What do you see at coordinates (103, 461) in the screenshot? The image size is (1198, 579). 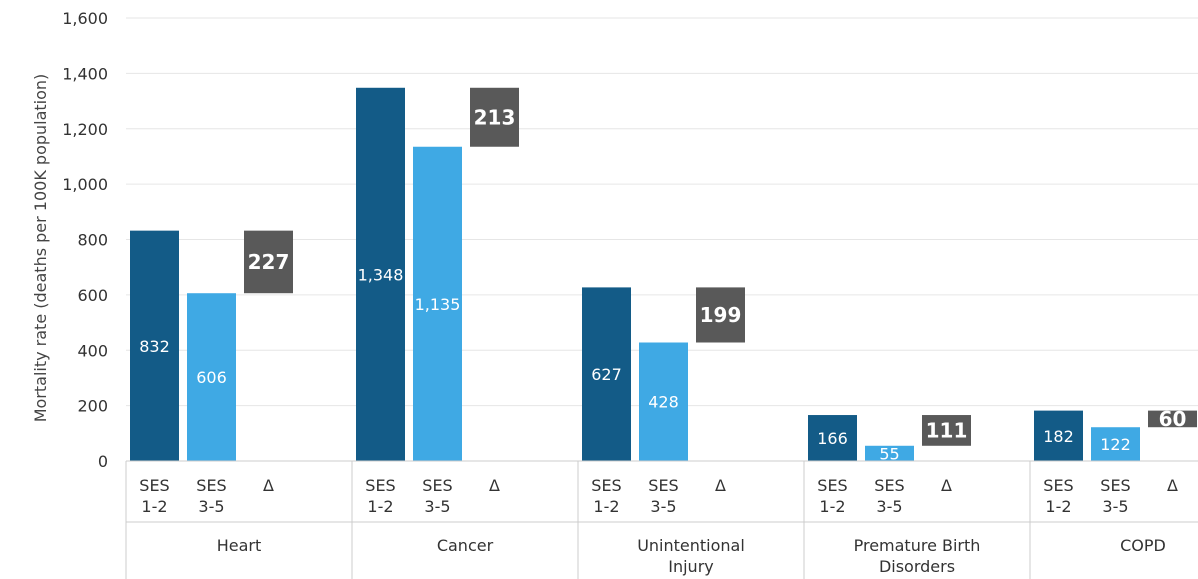 I see `y-tick-label: 0` at bounding box center [103, 461].